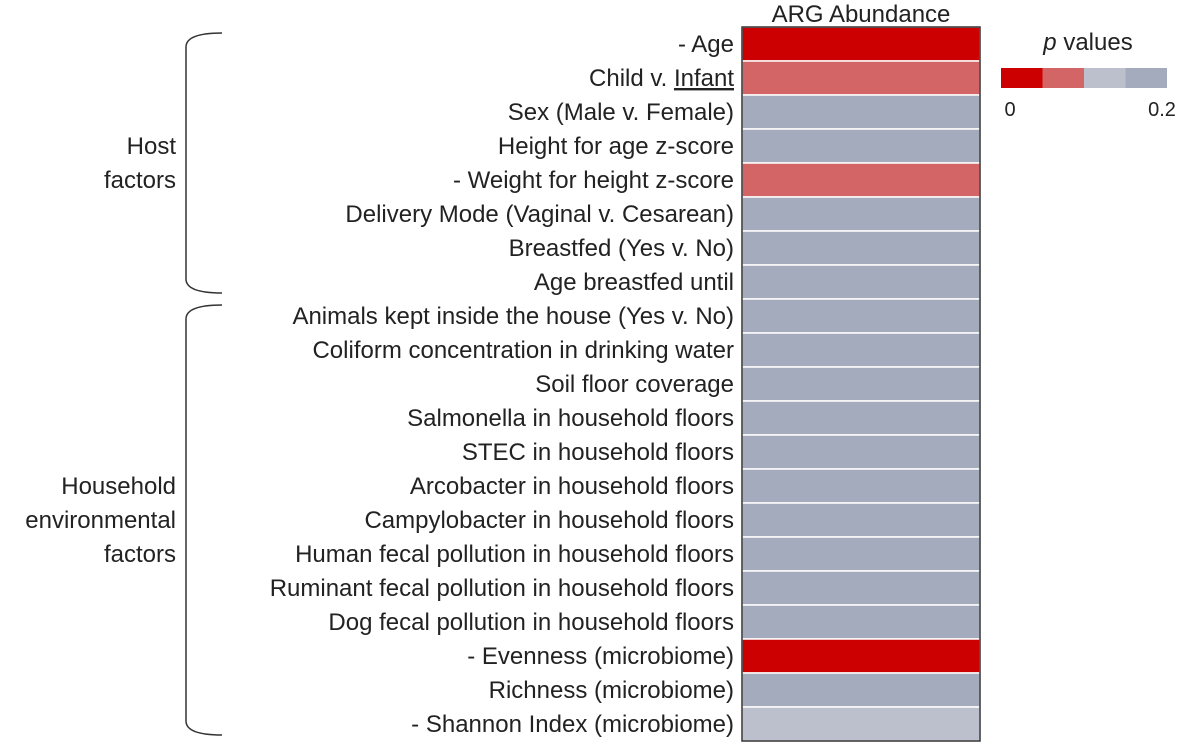  I want to click on row-label: Age breastfed until, so click(634, 282).